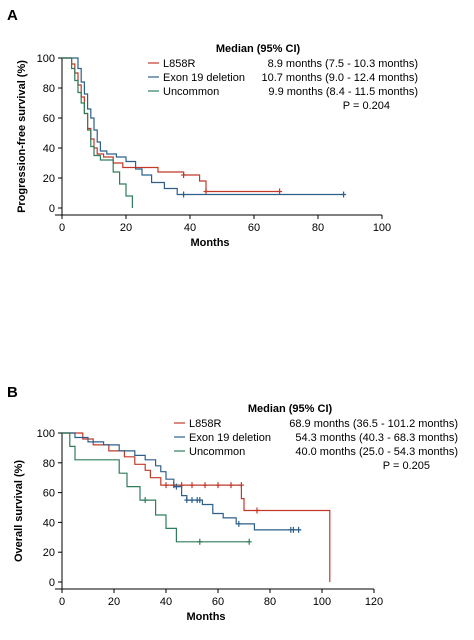 This screenshot has width=474, height=640. What do you see at coordinates (339, 78) in the screenshot?
I see `legend-median-value: 10.7 months (9.0 - 12.4 months)` at bounding box center [339, 78].